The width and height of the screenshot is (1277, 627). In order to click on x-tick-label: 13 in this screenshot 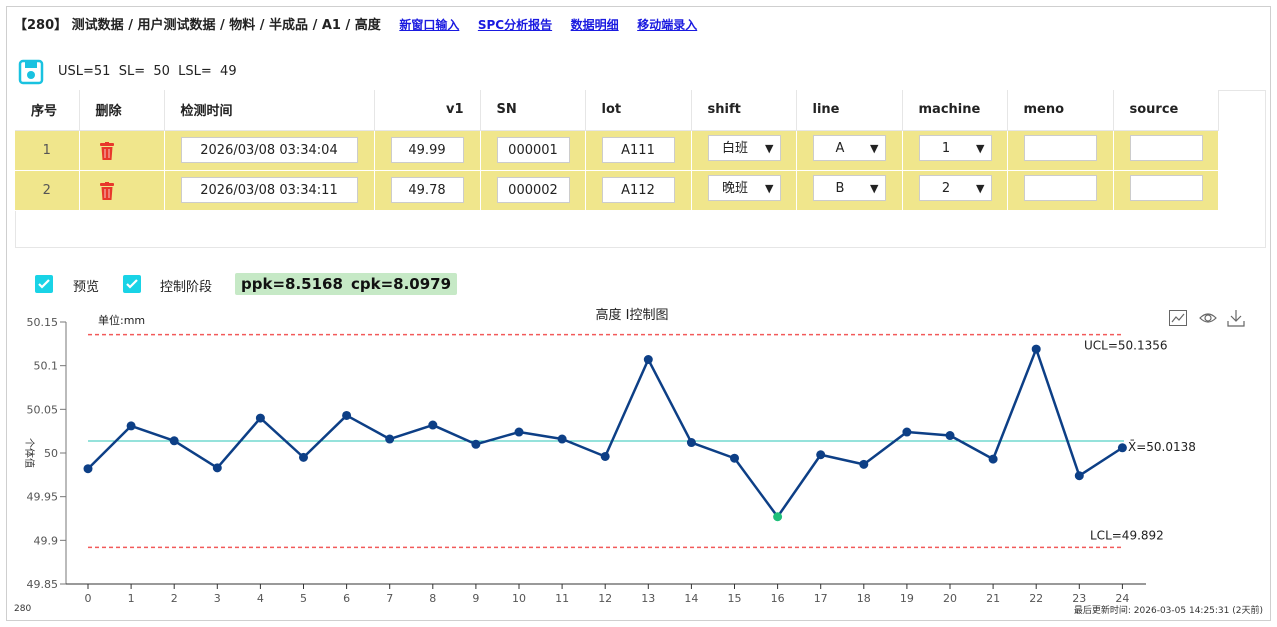, I will do `click(648, 598)`.